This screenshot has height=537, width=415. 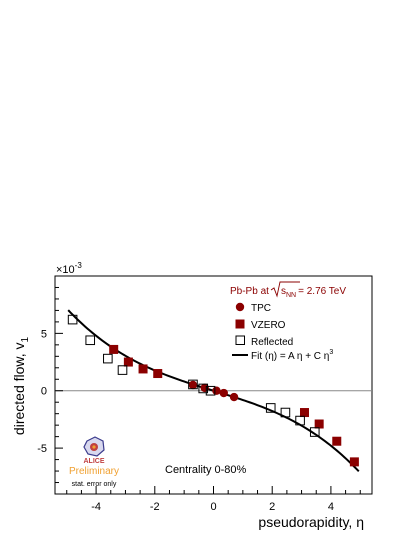 I want to click on legend-tpc-marker, so click(x=240, y=307).